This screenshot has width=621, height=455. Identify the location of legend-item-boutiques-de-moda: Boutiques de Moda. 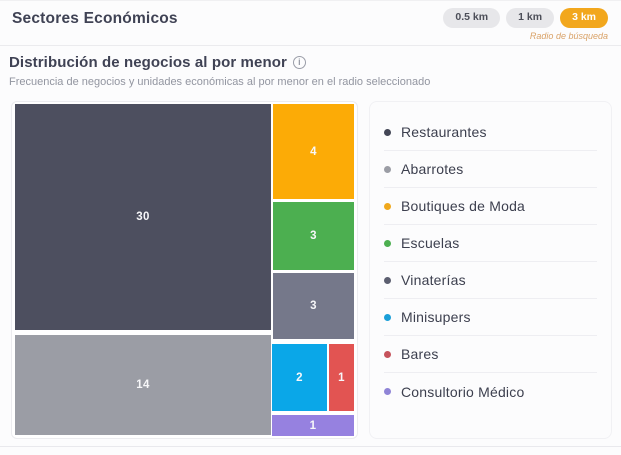
(490, 206).